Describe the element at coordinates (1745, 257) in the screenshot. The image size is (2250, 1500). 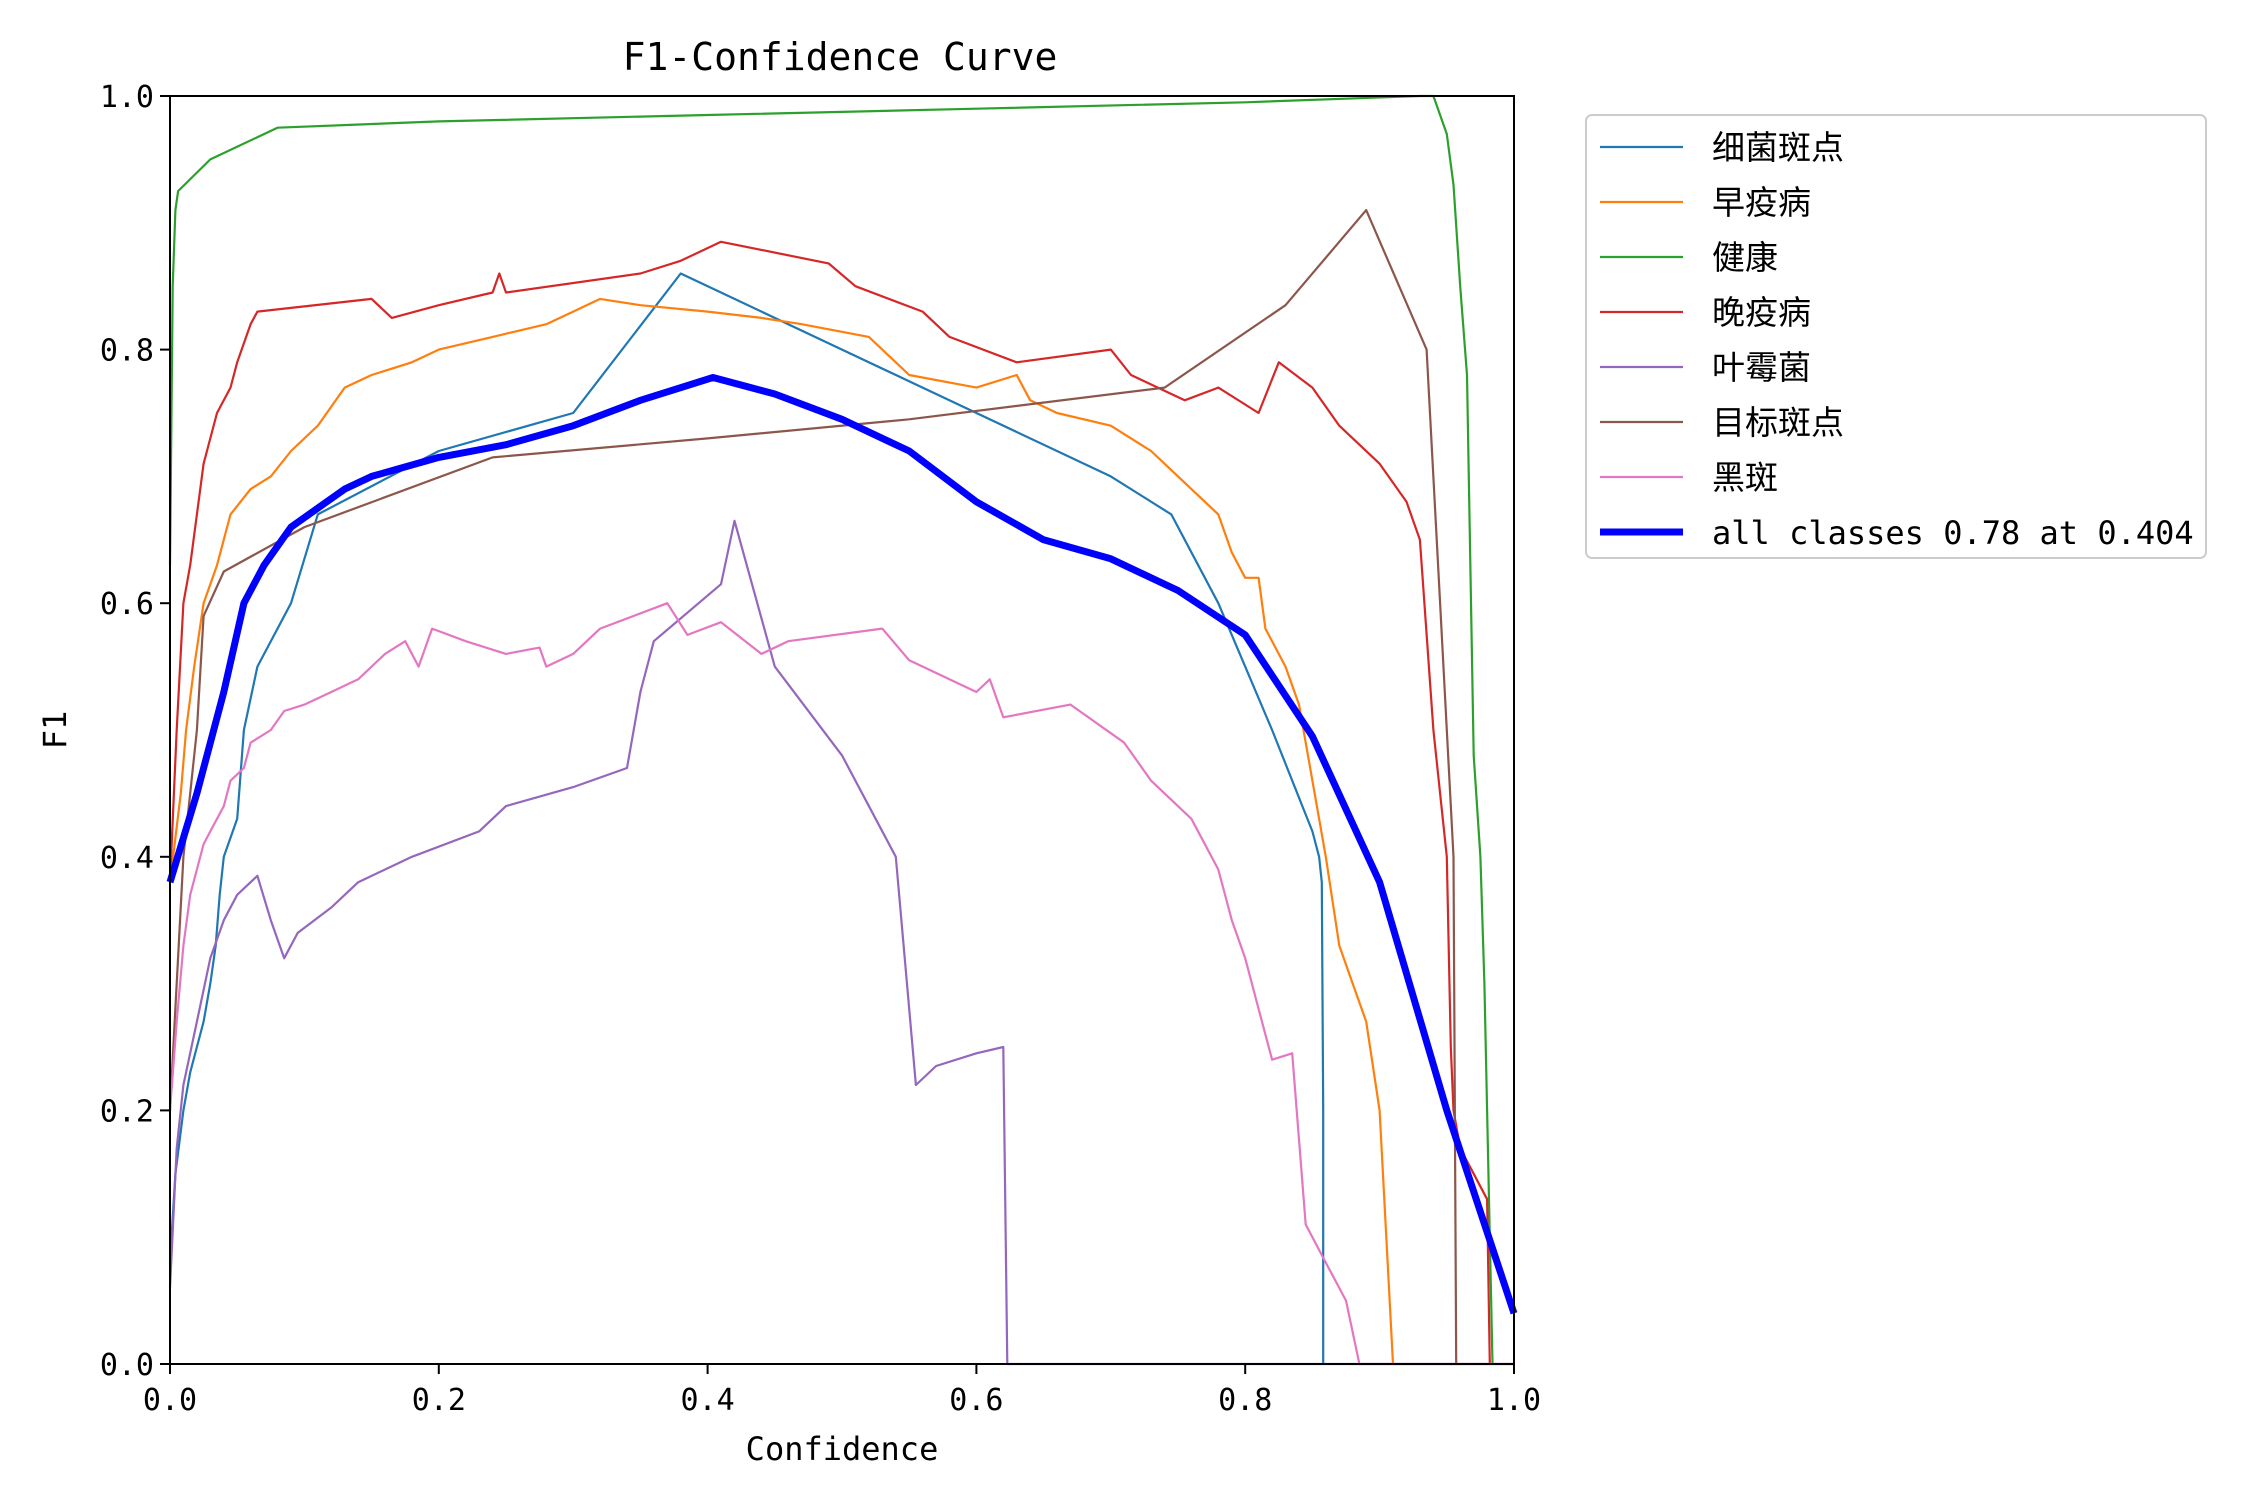
I see `legend-label: 健康` at that location.